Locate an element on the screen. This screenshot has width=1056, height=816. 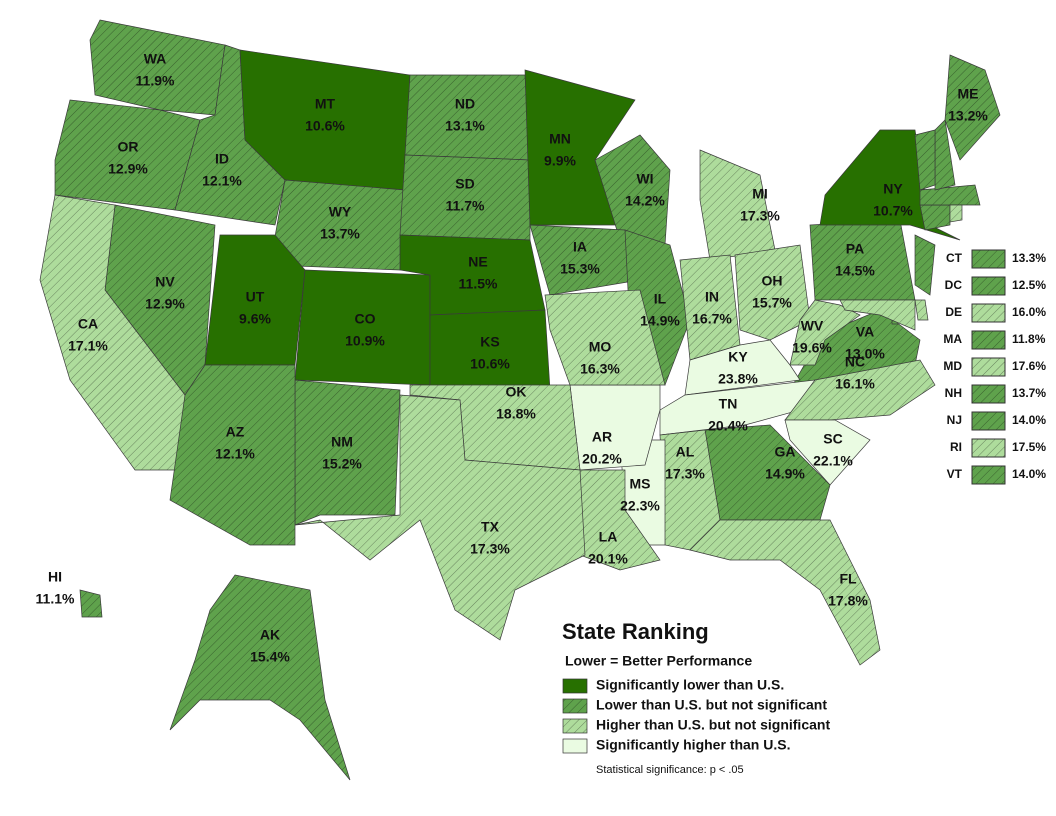
state-abbr: TX is located at coordinates (490, 527).